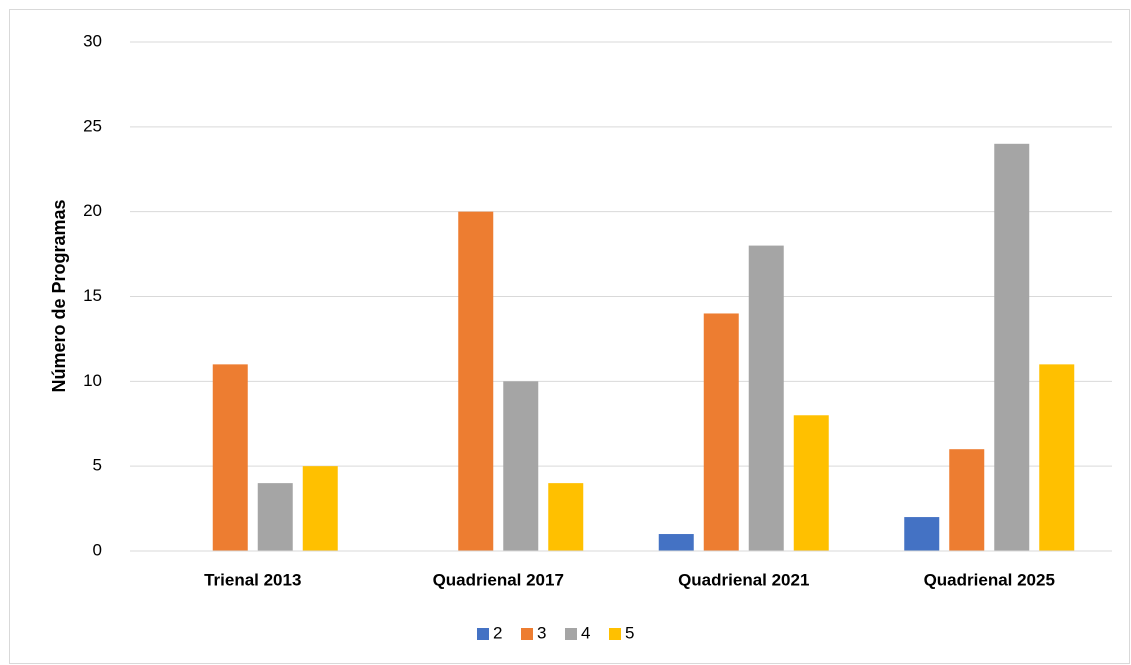 The width and height of the screenshot is (1131, 665). Describe the element at coordinates (541, 632) in the screenshot. I see `legend-label: 3` at that location.